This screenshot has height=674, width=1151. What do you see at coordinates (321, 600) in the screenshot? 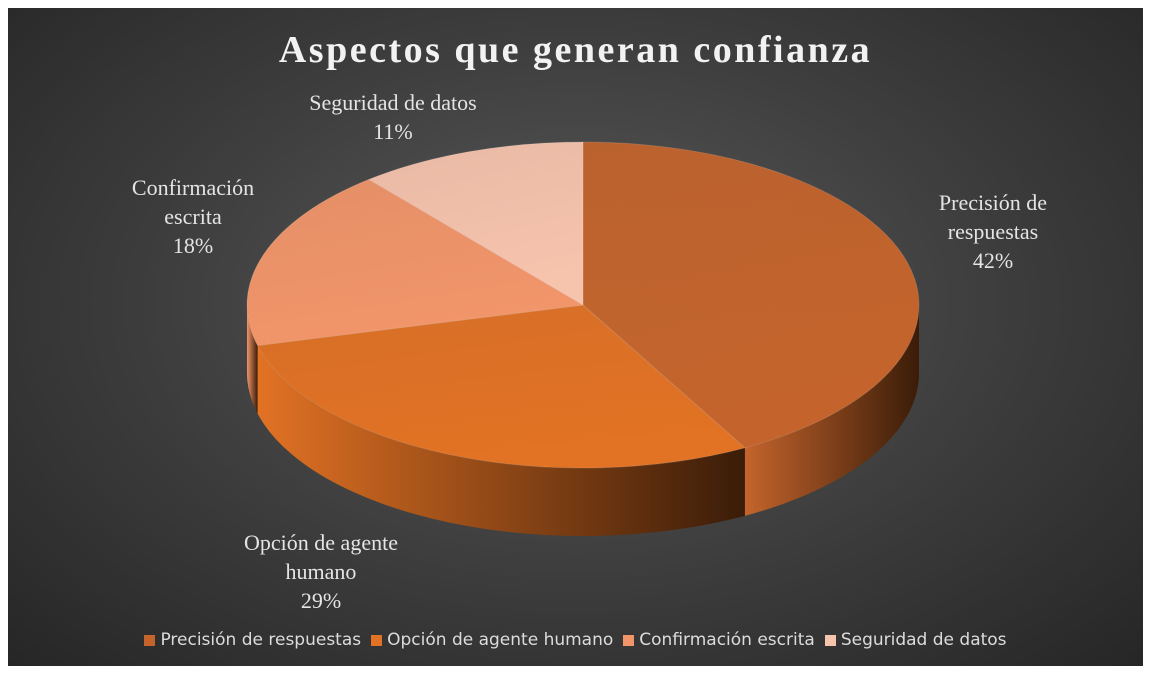
I see `data-label-value: 29%` at bounding box center [321, 600].